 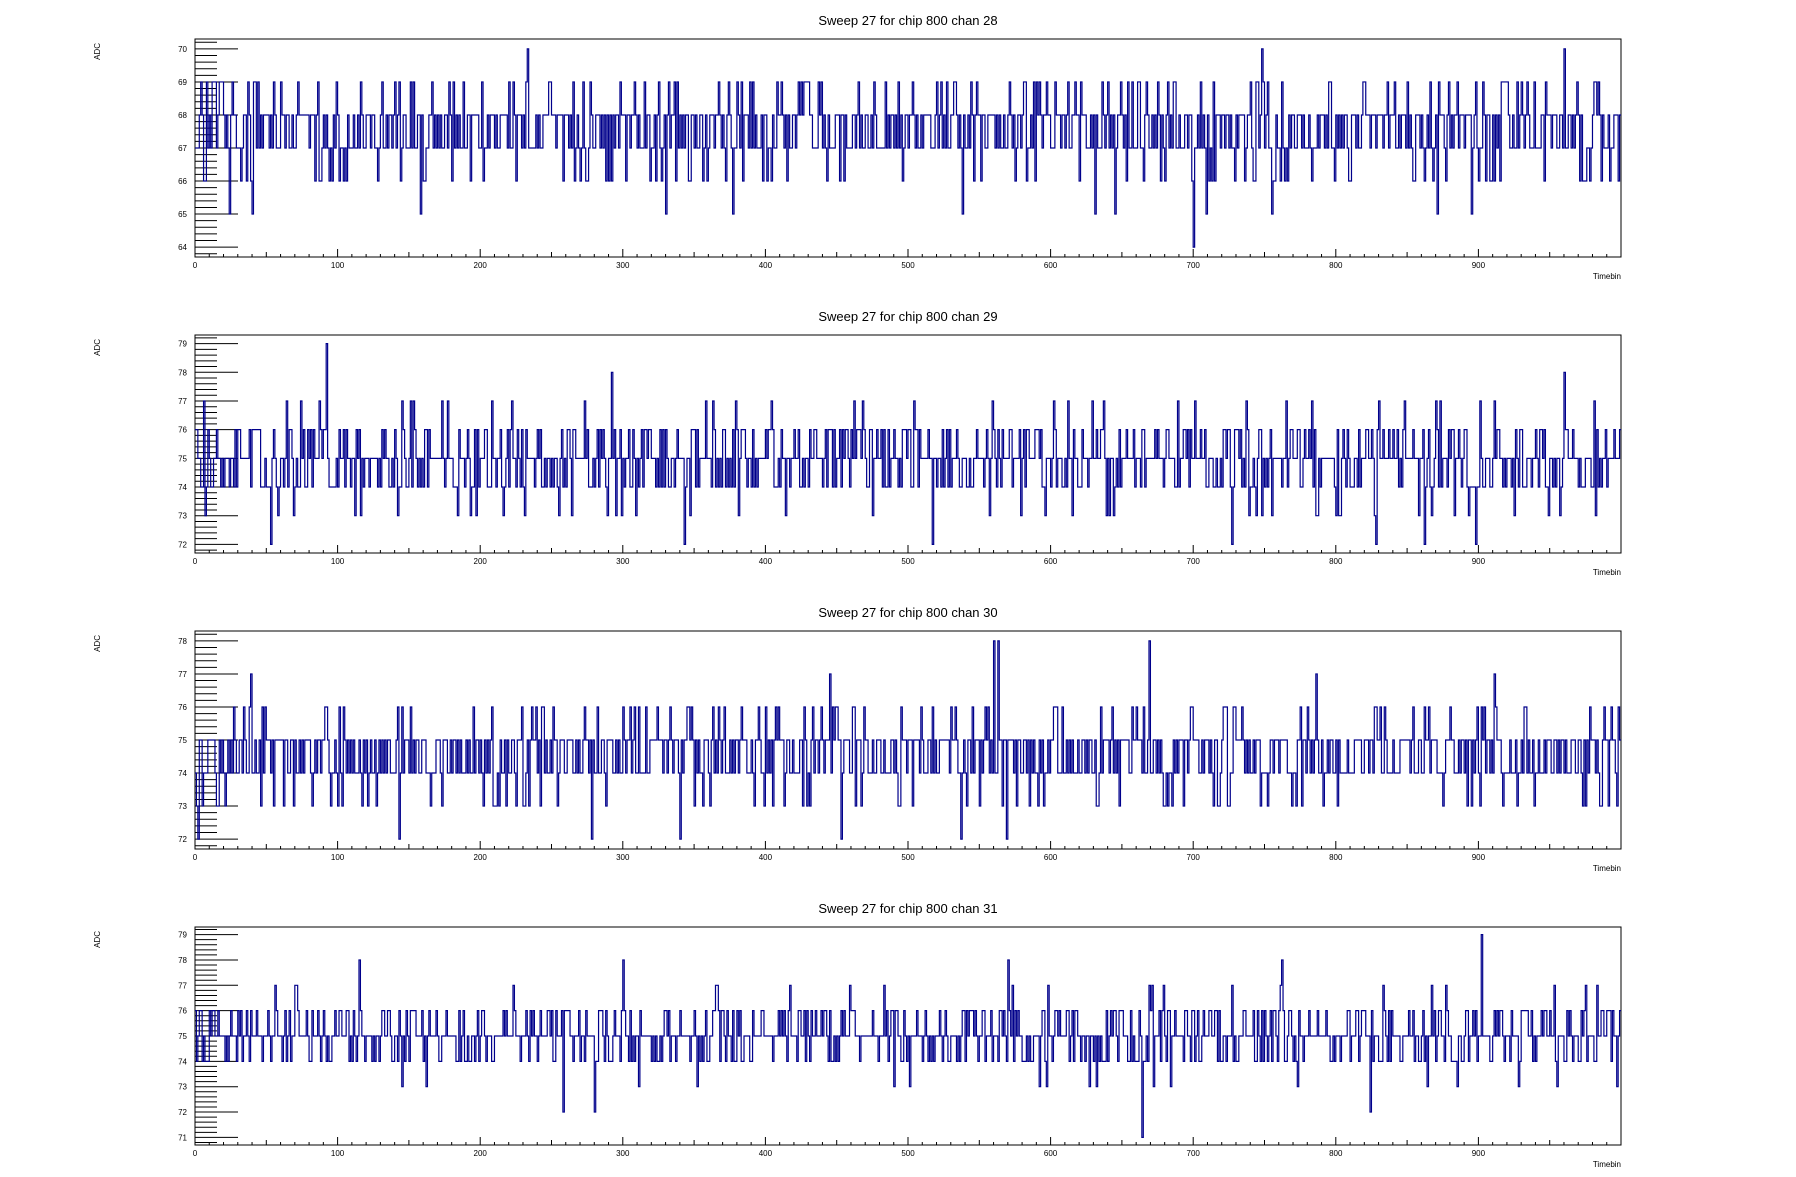 What do you see at coordinates (907, 908) in the screenshot?
I see `chart-title: Sweep 27 for chip 800 chan 31` at bounding box center [907, 908].